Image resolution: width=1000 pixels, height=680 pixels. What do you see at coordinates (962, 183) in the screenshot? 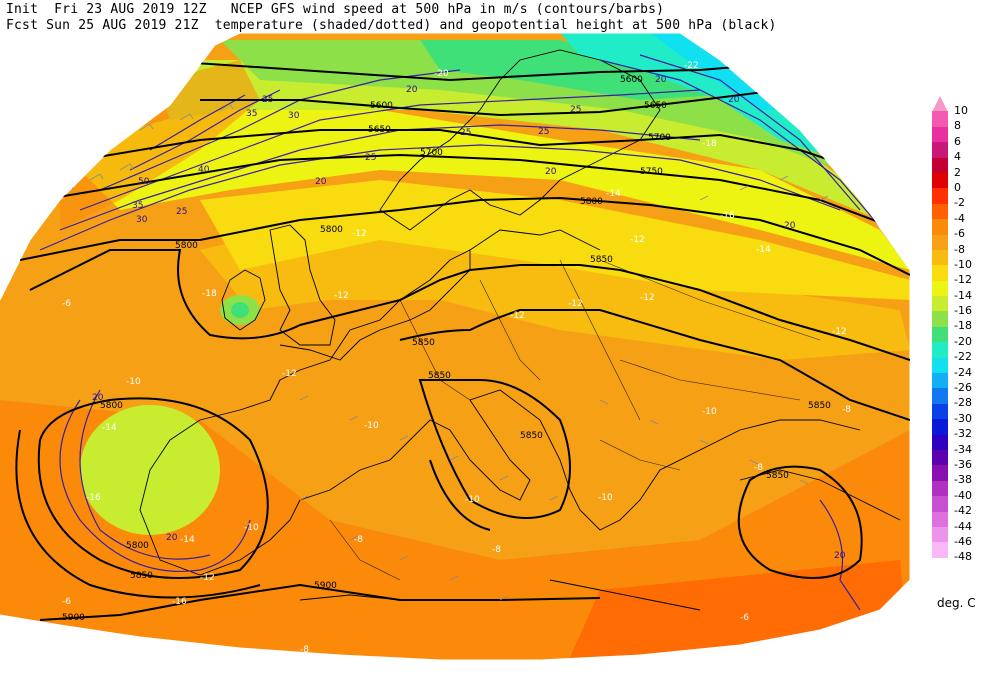
I see `legend-item: 0` at bounding box center [962, 183].